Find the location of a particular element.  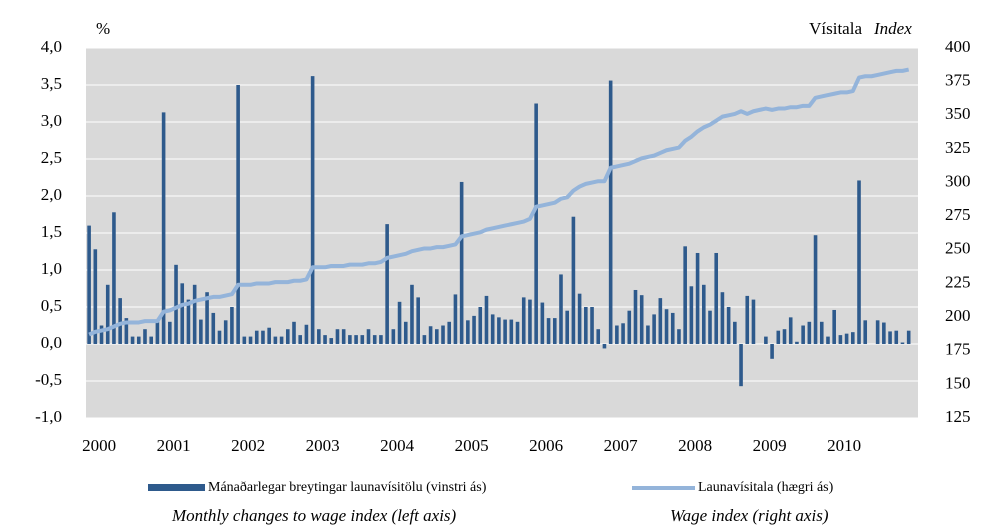

y2-tick-label: 275 is located at coordinates (958, 214).